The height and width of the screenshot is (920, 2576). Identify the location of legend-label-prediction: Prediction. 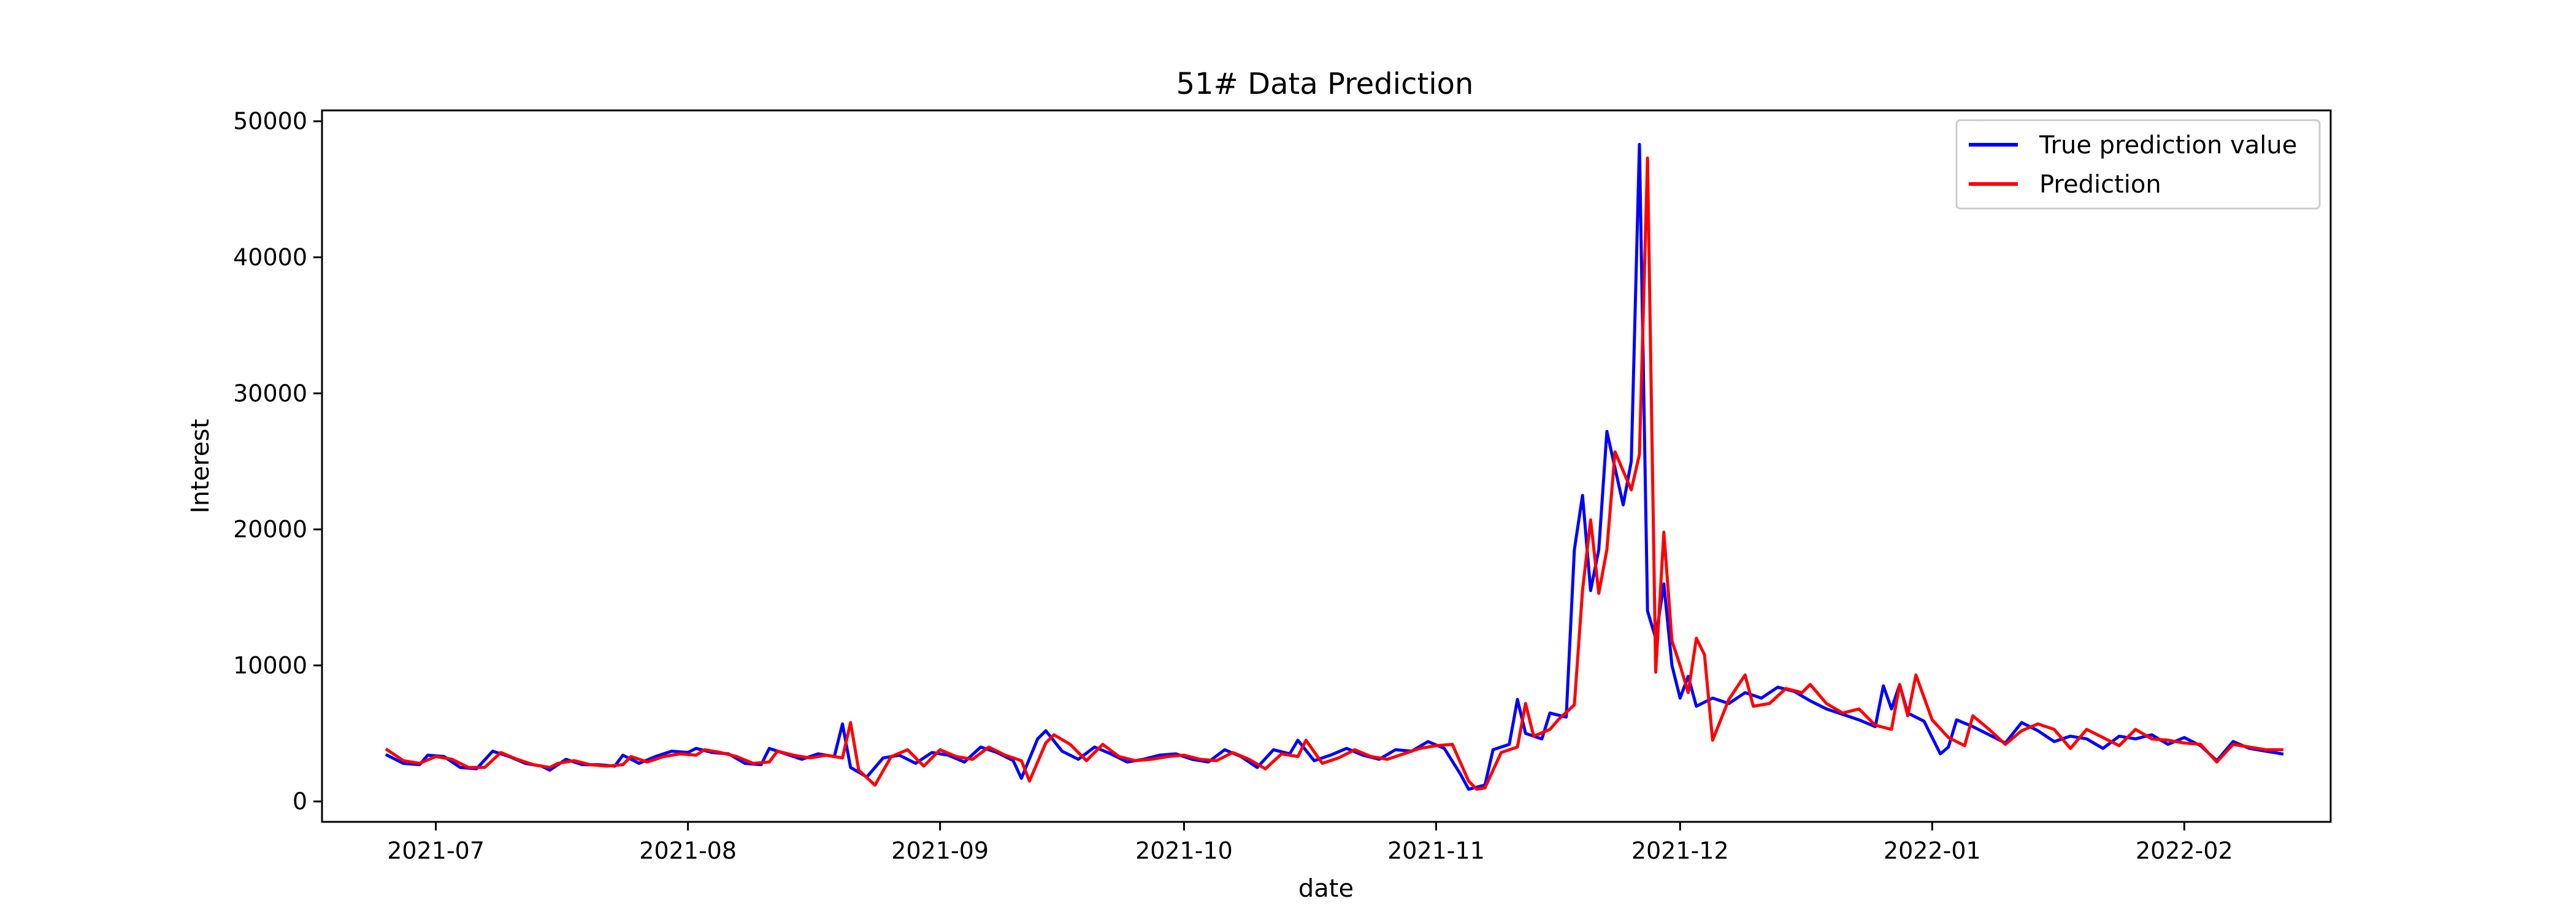
(2100, 185).